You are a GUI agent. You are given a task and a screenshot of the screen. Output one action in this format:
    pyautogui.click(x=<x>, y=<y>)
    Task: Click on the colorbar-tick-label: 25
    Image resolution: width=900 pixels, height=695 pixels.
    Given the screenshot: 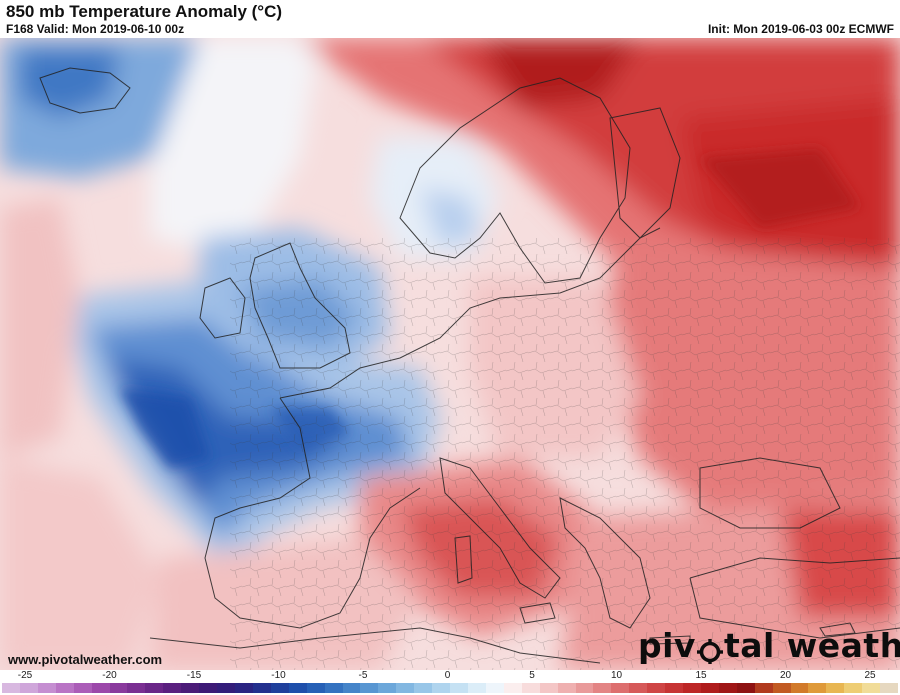 What is the action you would take?
    pyautogui.click(x=870, y=675)
    